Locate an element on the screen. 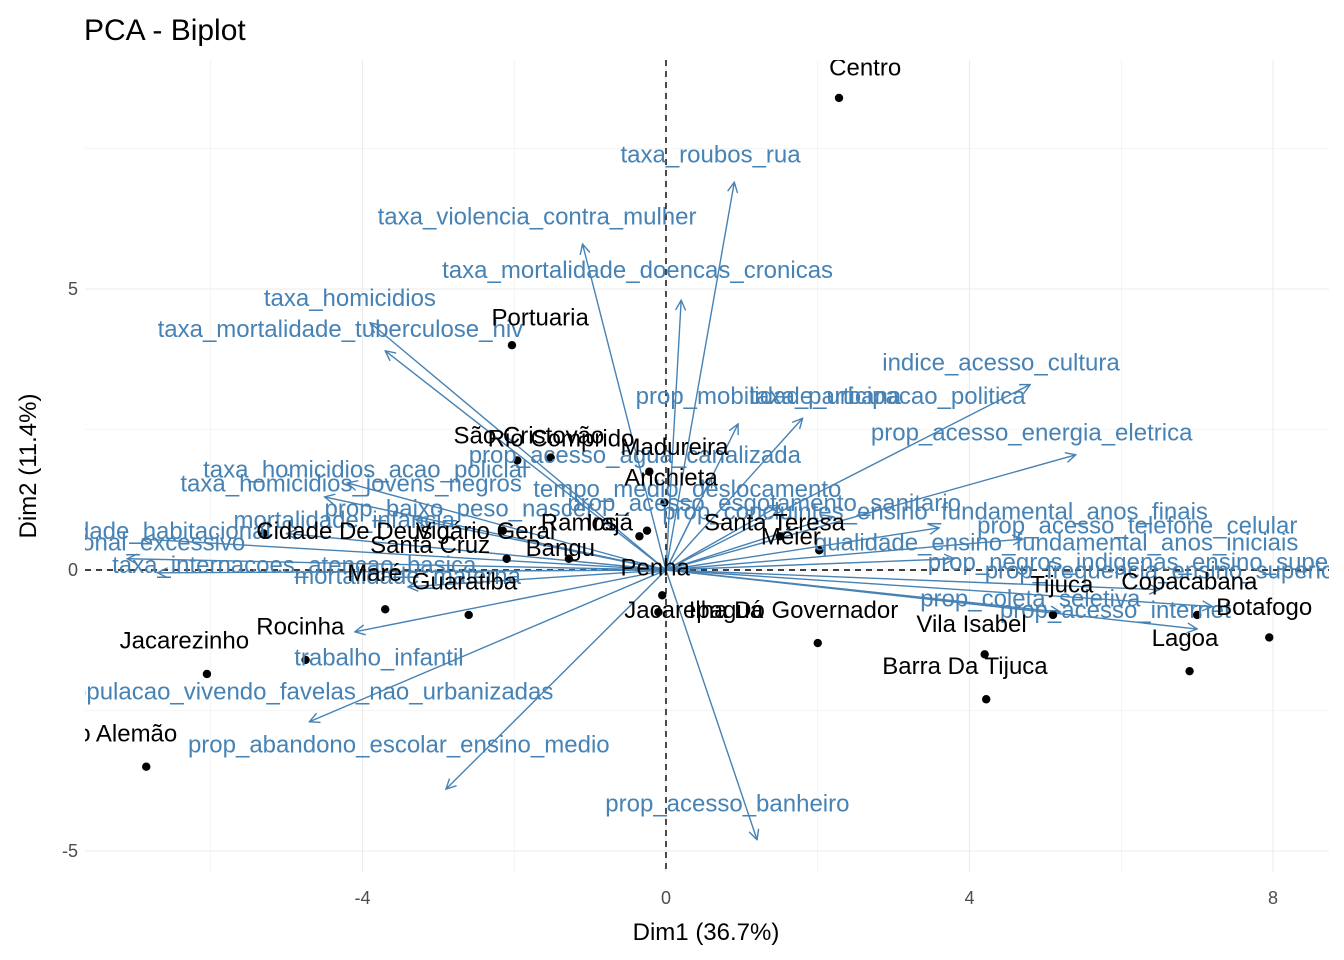 Image resolution: width=1344 pixels, height=960 pixels. variable-label: taxa_roubos_rua is located at coordinates (710, 155).